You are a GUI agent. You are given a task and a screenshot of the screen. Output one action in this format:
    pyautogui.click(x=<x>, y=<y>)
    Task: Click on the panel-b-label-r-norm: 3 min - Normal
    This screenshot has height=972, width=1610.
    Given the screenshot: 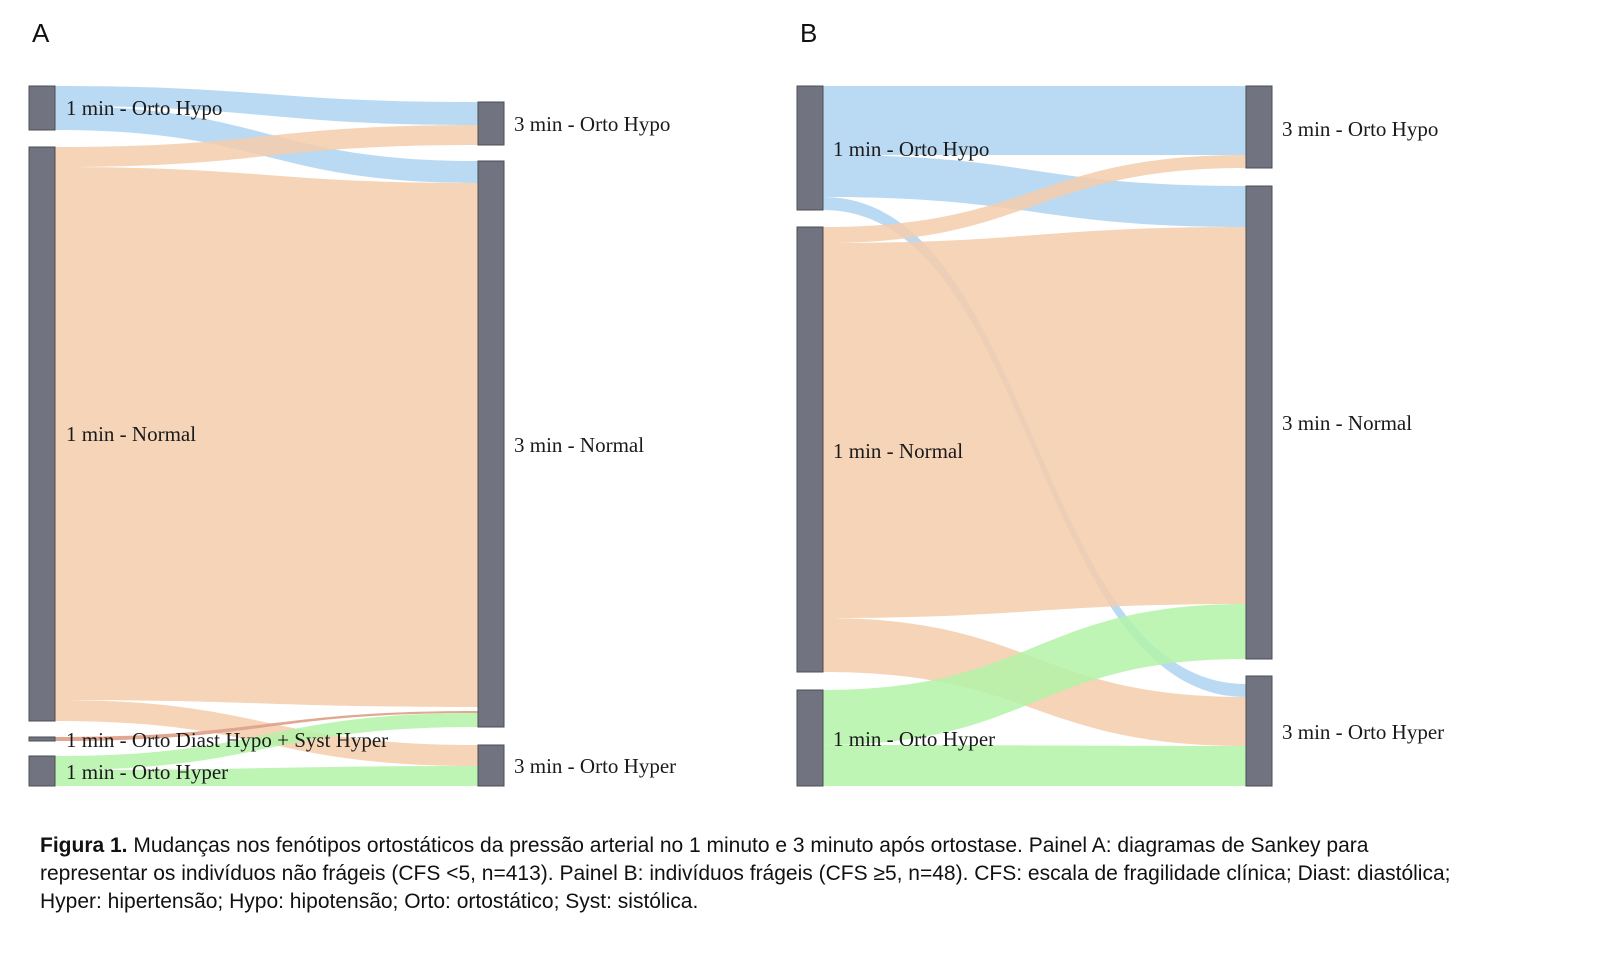 What is the action you would take?
    pyautogui.click(x=1347, y=423)
    